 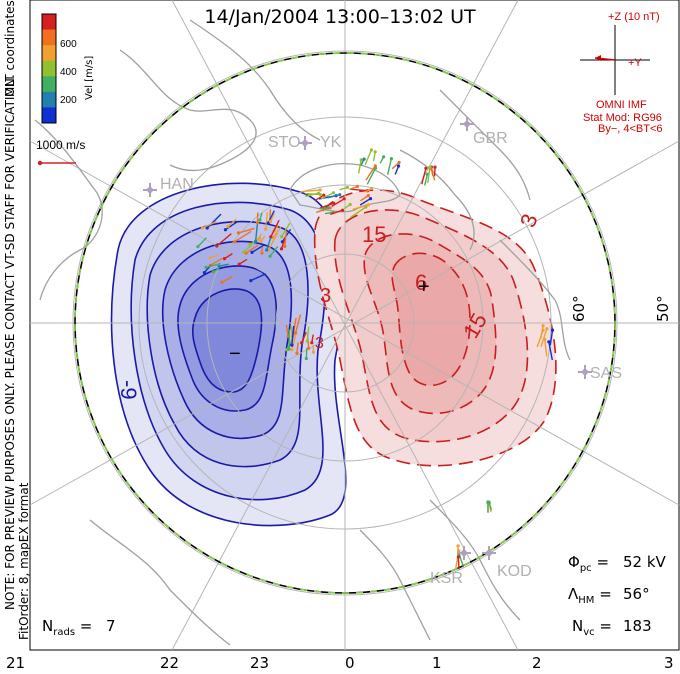 I want to click on mlt-tick-3: 3, so click(x=669, y=663).